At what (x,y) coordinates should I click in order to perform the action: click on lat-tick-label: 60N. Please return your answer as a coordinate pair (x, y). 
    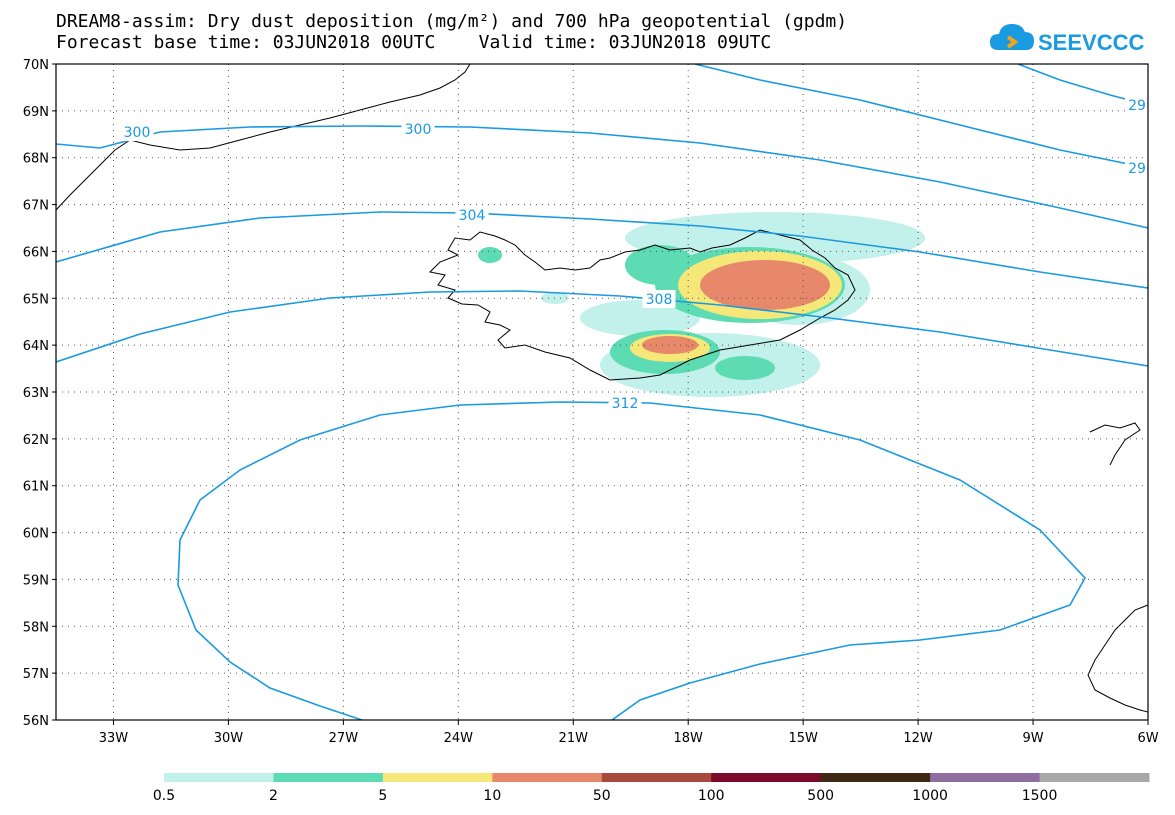
    Looking at the image, I should click on (36, 534).